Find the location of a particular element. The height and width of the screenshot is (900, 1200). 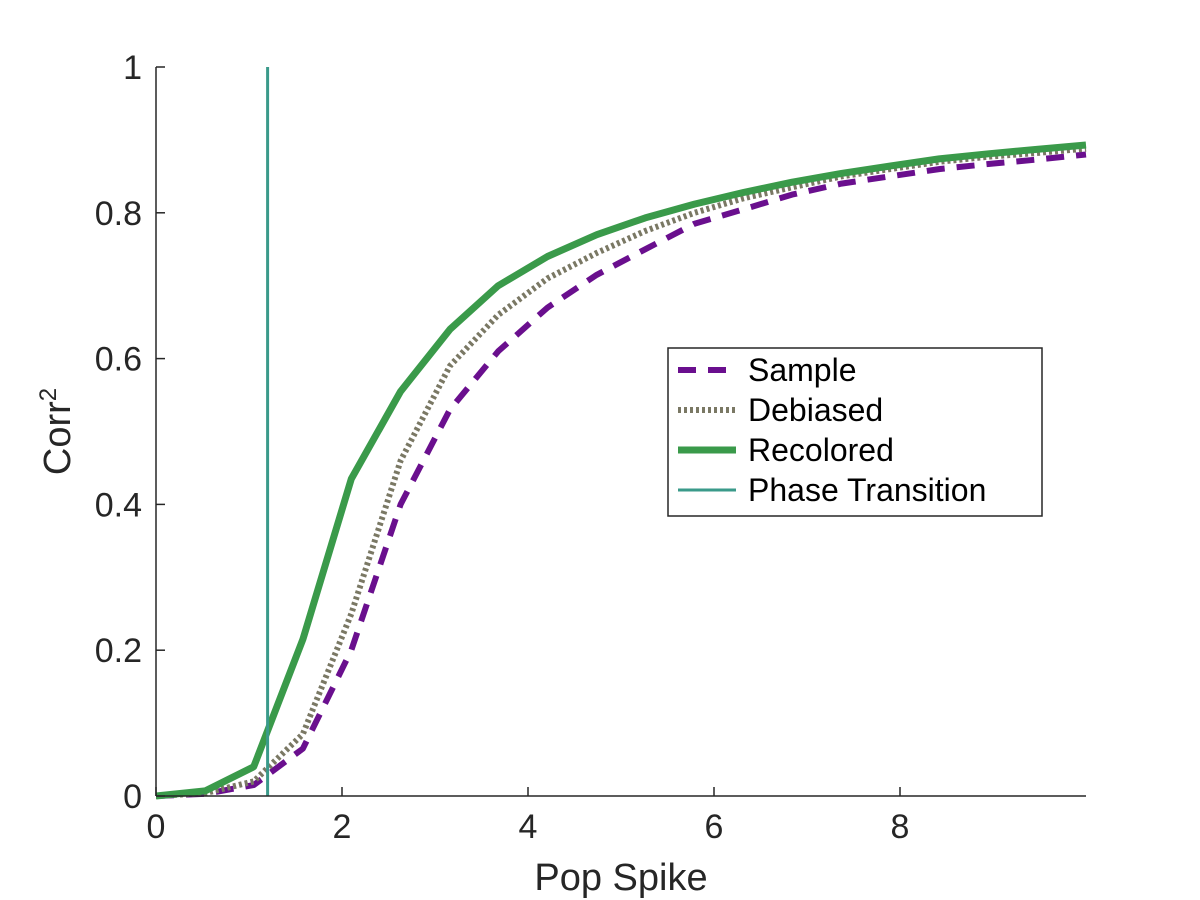

y-tick-label: 1 is located at coordinates (132, 68).